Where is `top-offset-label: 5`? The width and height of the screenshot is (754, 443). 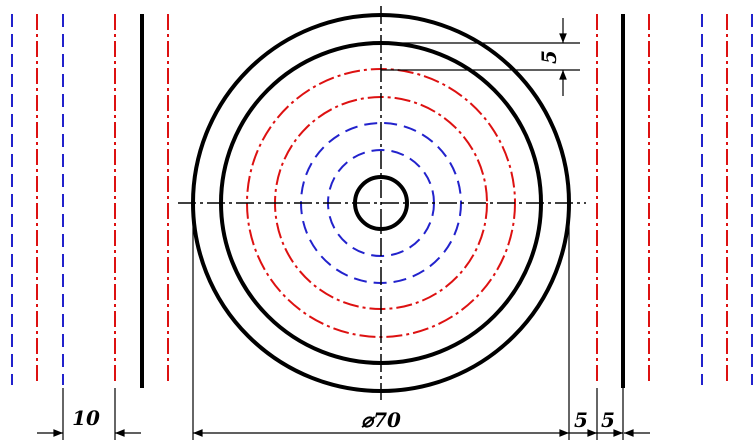
top-offset-label: 5 is located at coordinates (549, 57).